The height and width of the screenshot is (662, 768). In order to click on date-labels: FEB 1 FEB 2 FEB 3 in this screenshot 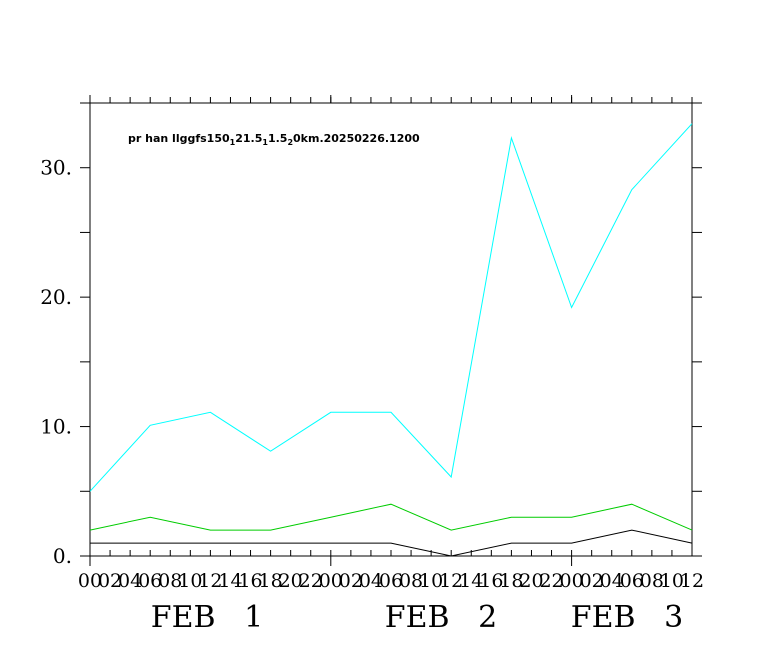, I will do `click(417, 617)`.